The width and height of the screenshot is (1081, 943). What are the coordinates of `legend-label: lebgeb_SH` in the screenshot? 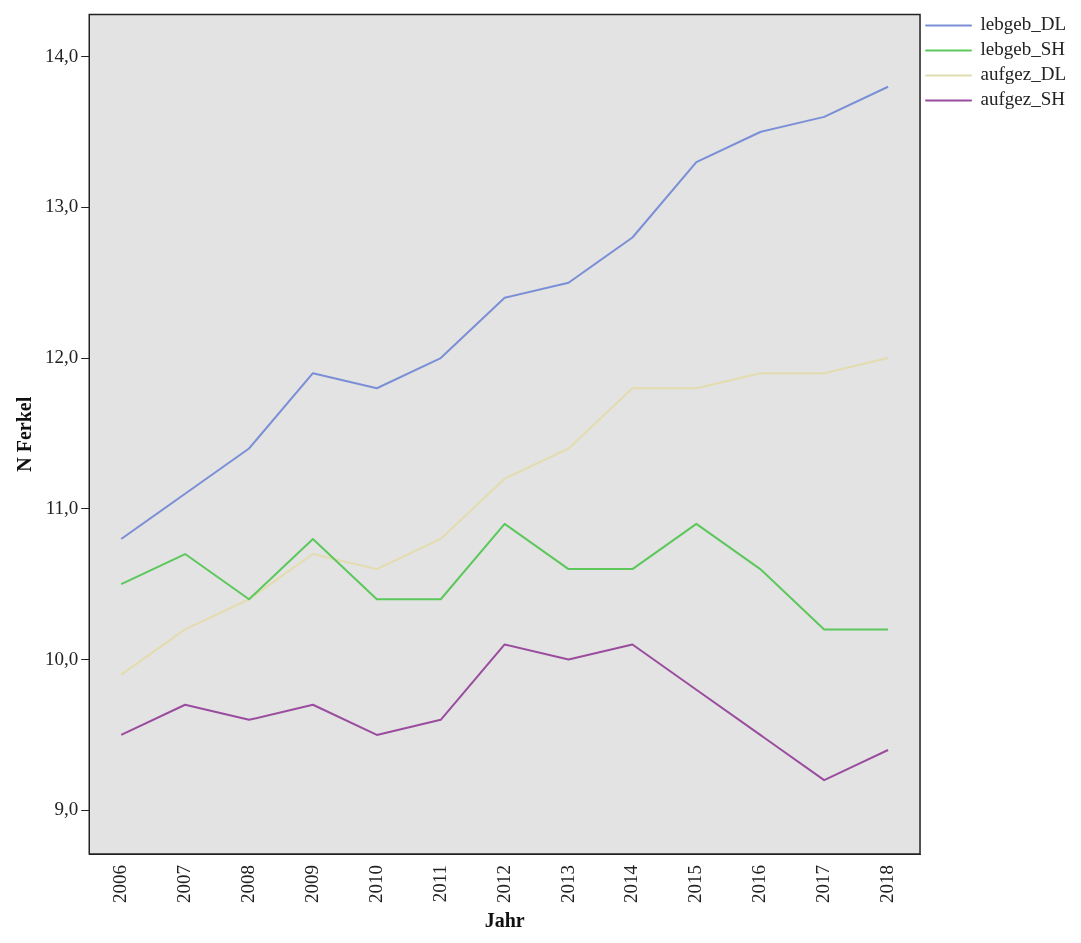 It's located at (1023, 49).